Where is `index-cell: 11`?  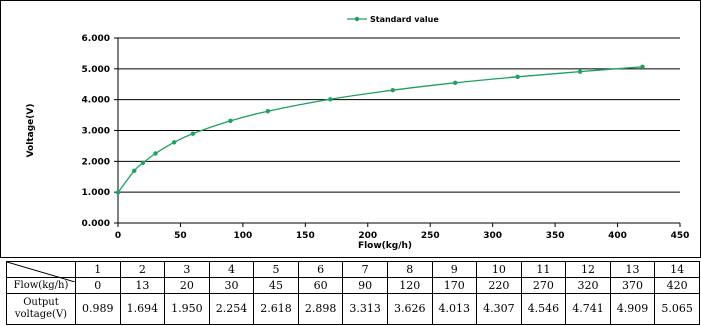 index-cell: 11 is located at coordinates (543, 269).